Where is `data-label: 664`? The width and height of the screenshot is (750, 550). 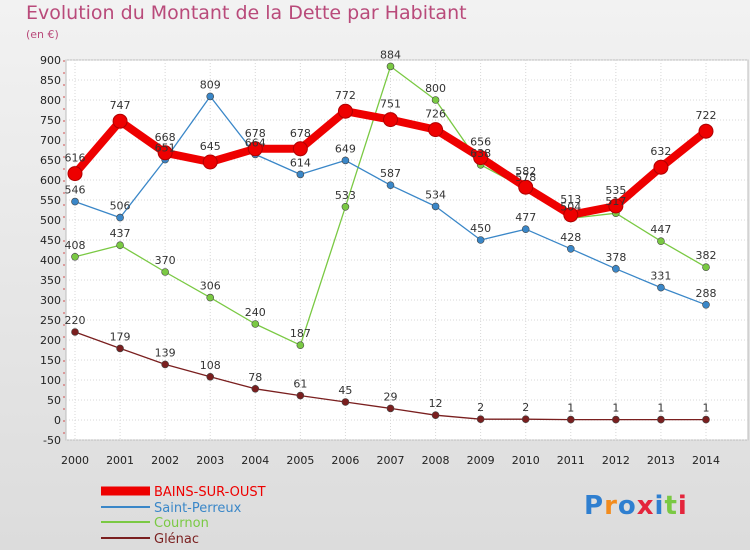
data-label: 664 is located at coordinates (255, 142).